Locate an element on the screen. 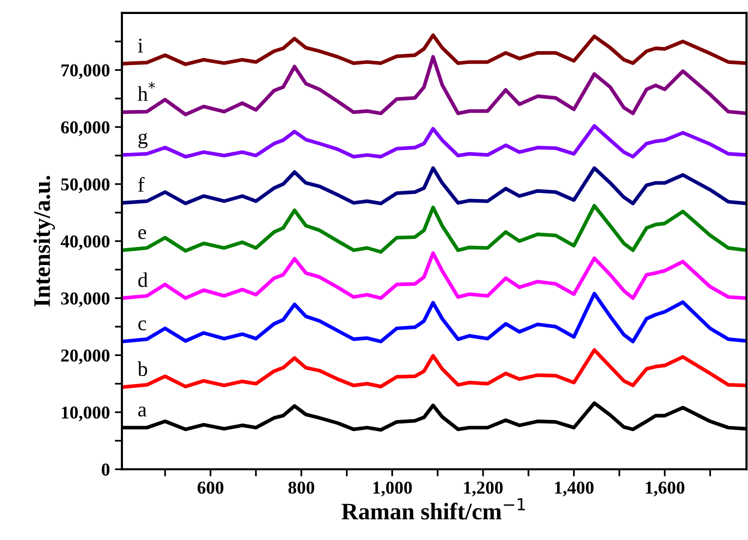 The image size is (748, 540). series-label: h$^{*}$ is located at coordinates (147, 91).